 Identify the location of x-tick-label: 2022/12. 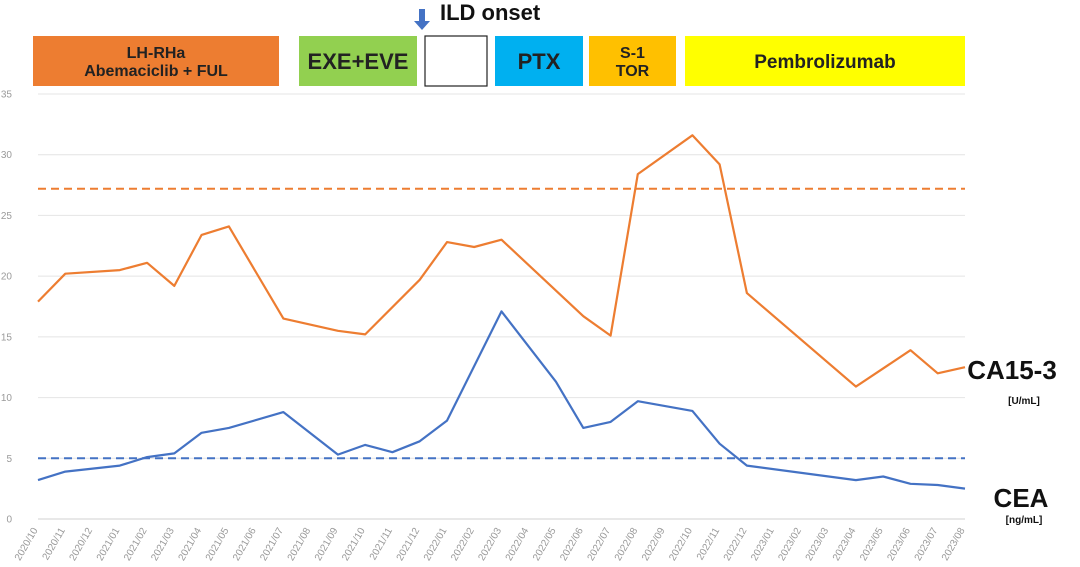
(736, 544).